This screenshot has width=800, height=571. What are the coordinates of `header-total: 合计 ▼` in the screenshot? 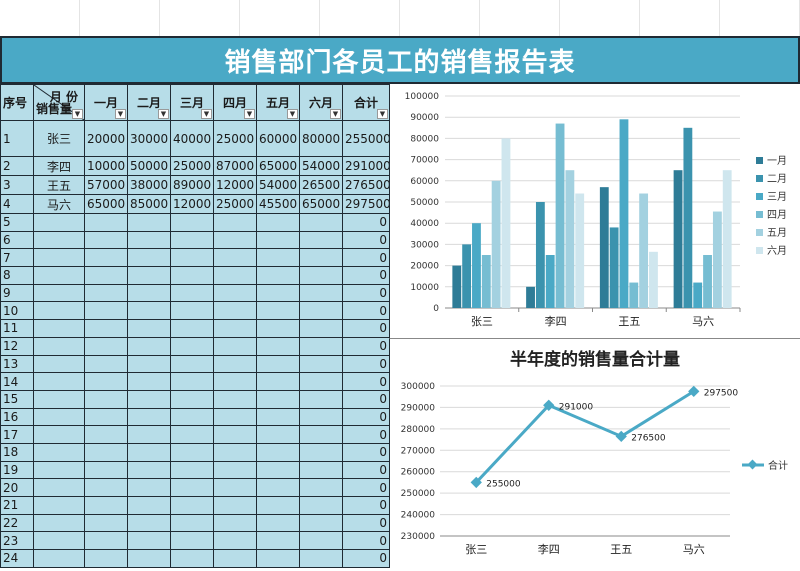 It's located at (366, 102).